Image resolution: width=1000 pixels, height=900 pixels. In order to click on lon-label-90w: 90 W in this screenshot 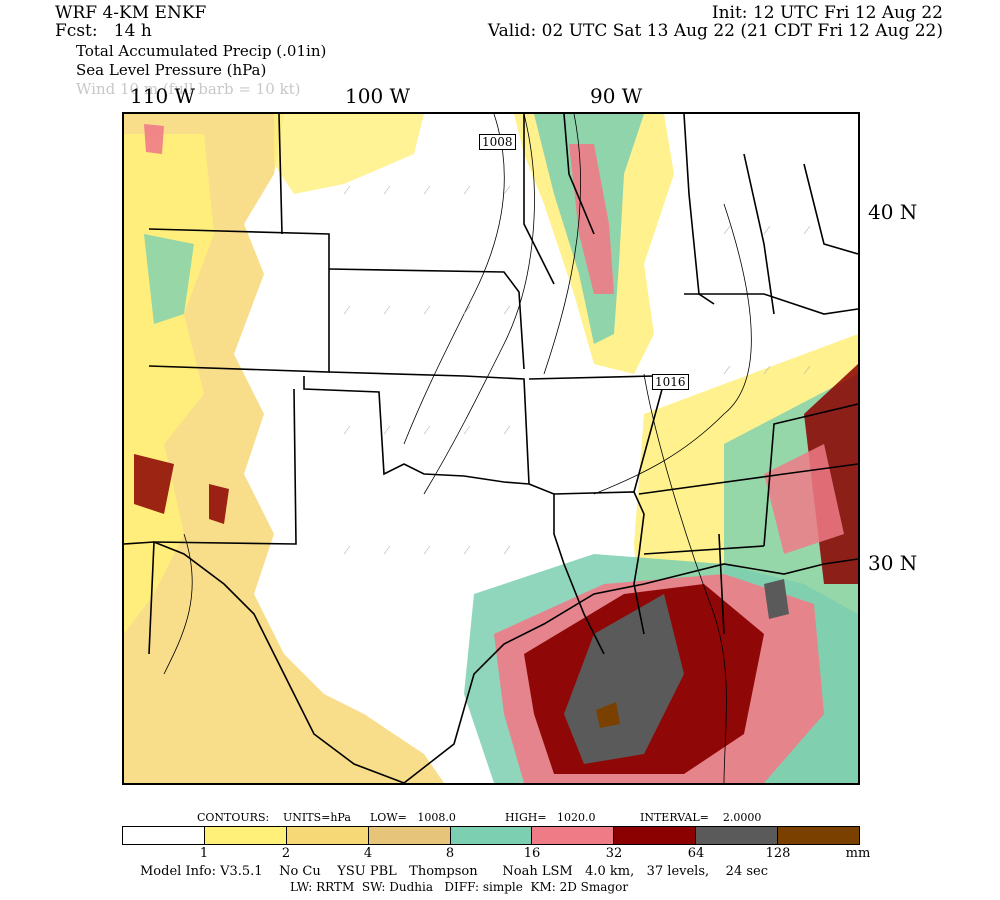, I will do `click(616, 96)`.